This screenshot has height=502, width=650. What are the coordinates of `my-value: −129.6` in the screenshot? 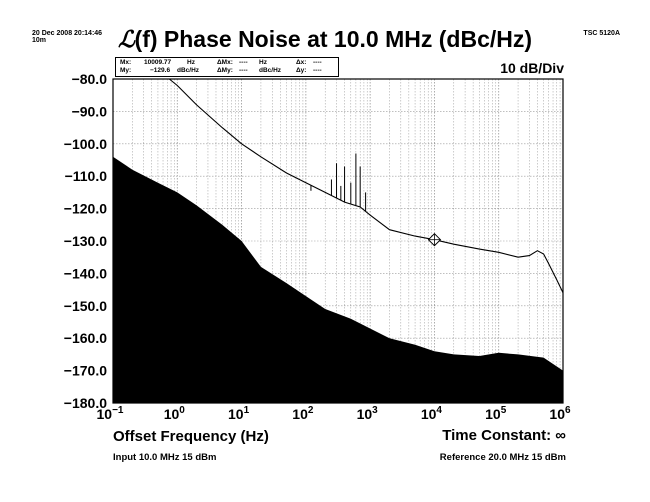 It's located at (160, 70).